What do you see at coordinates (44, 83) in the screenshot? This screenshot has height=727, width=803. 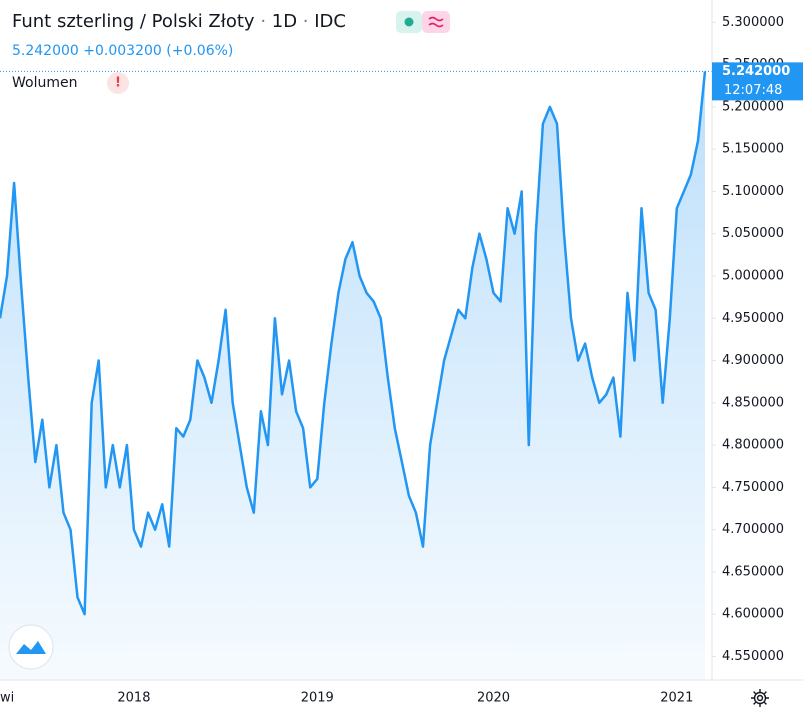 I see `indicator-label: Wolumen` at bounding box center [44, 83].